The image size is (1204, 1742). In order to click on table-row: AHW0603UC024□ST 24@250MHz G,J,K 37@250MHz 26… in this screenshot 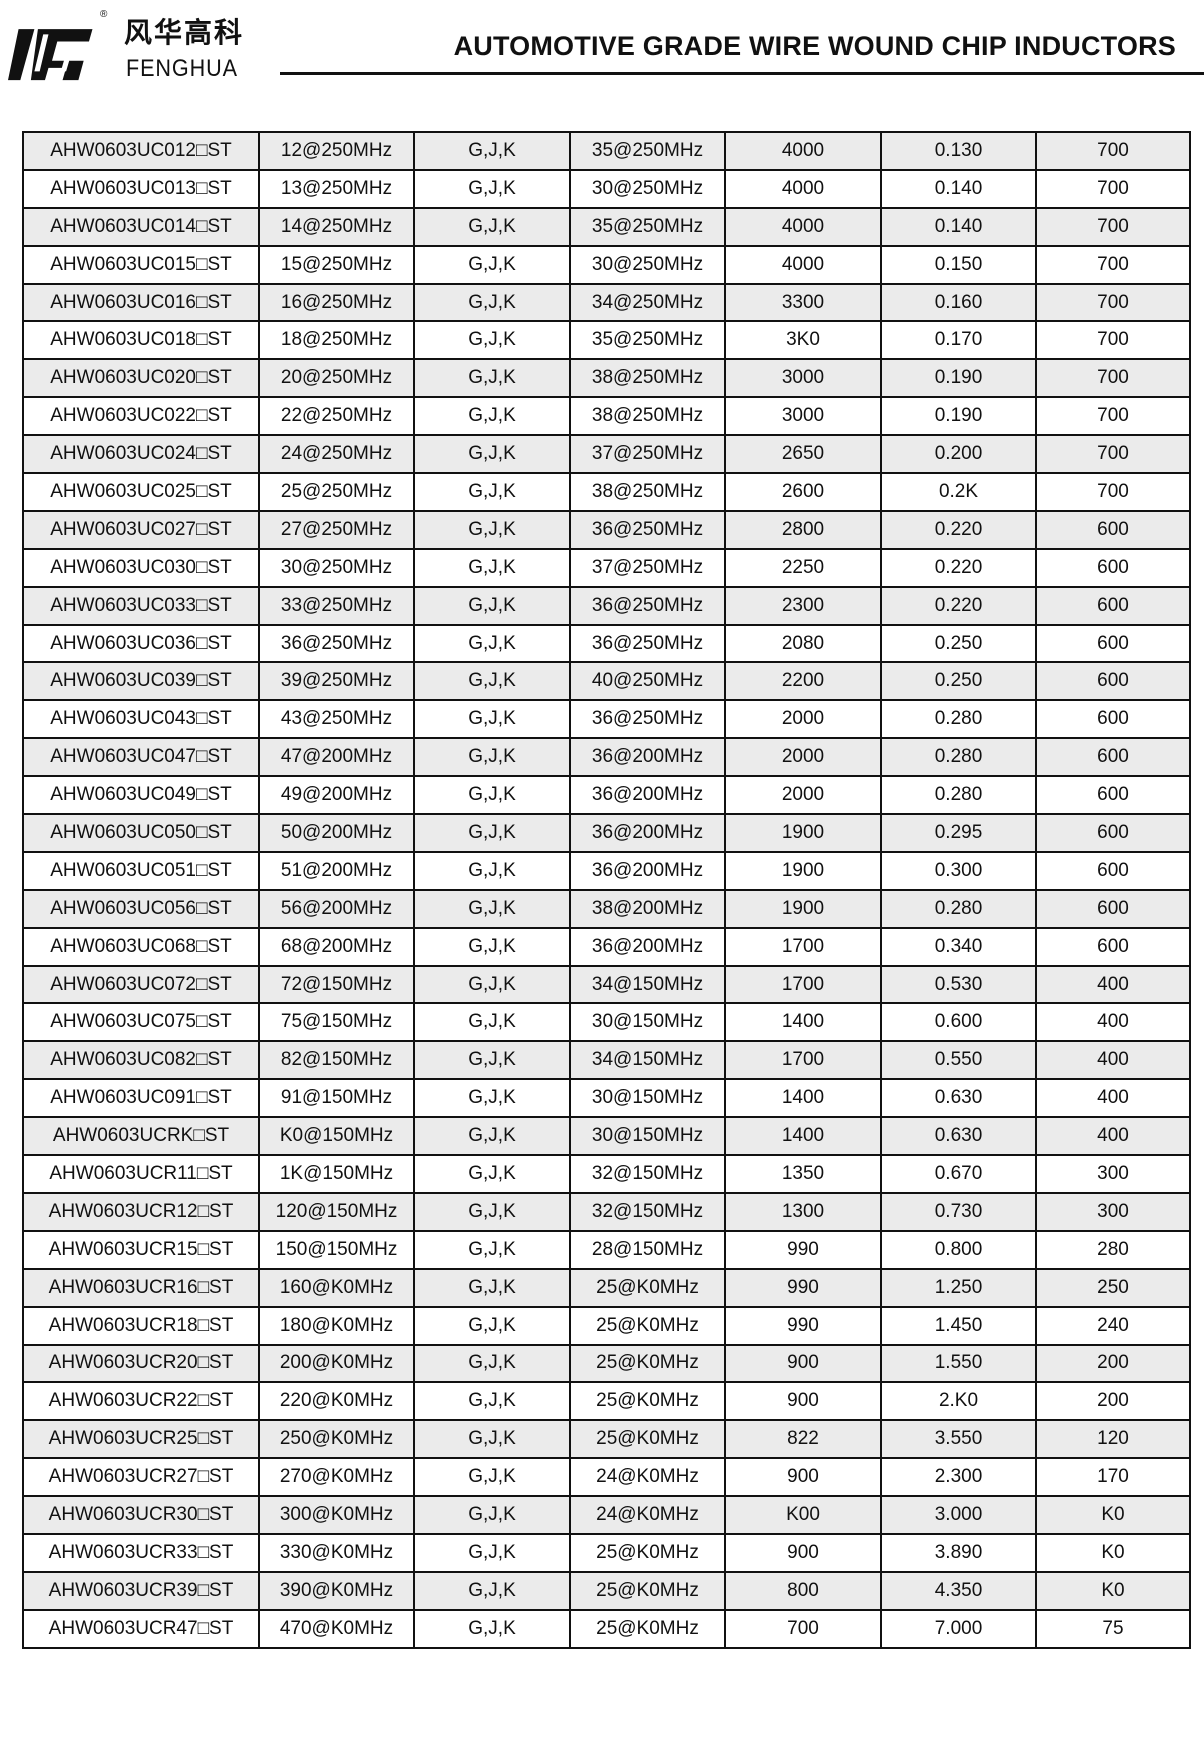, I will do `click(606, 454)`.